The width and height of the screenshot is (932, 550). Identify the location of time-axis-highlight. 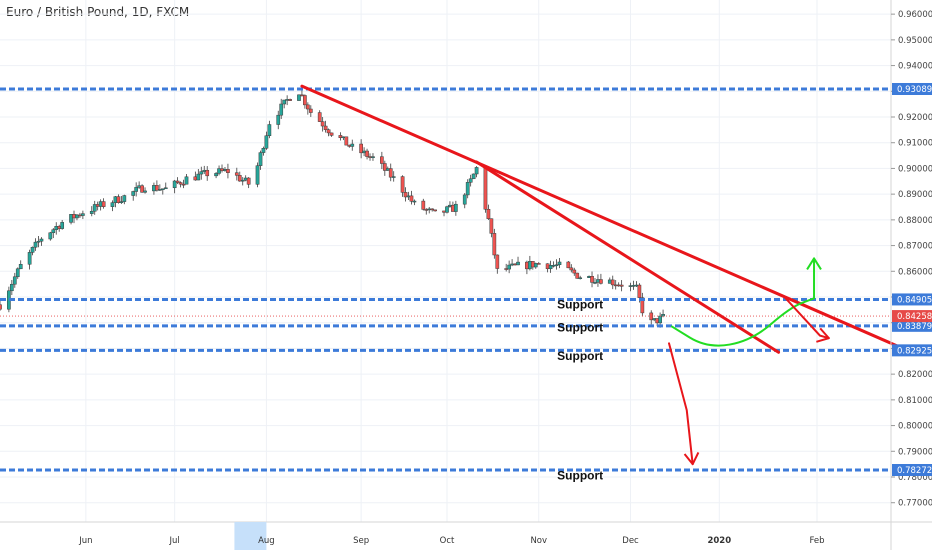
(250, 536).